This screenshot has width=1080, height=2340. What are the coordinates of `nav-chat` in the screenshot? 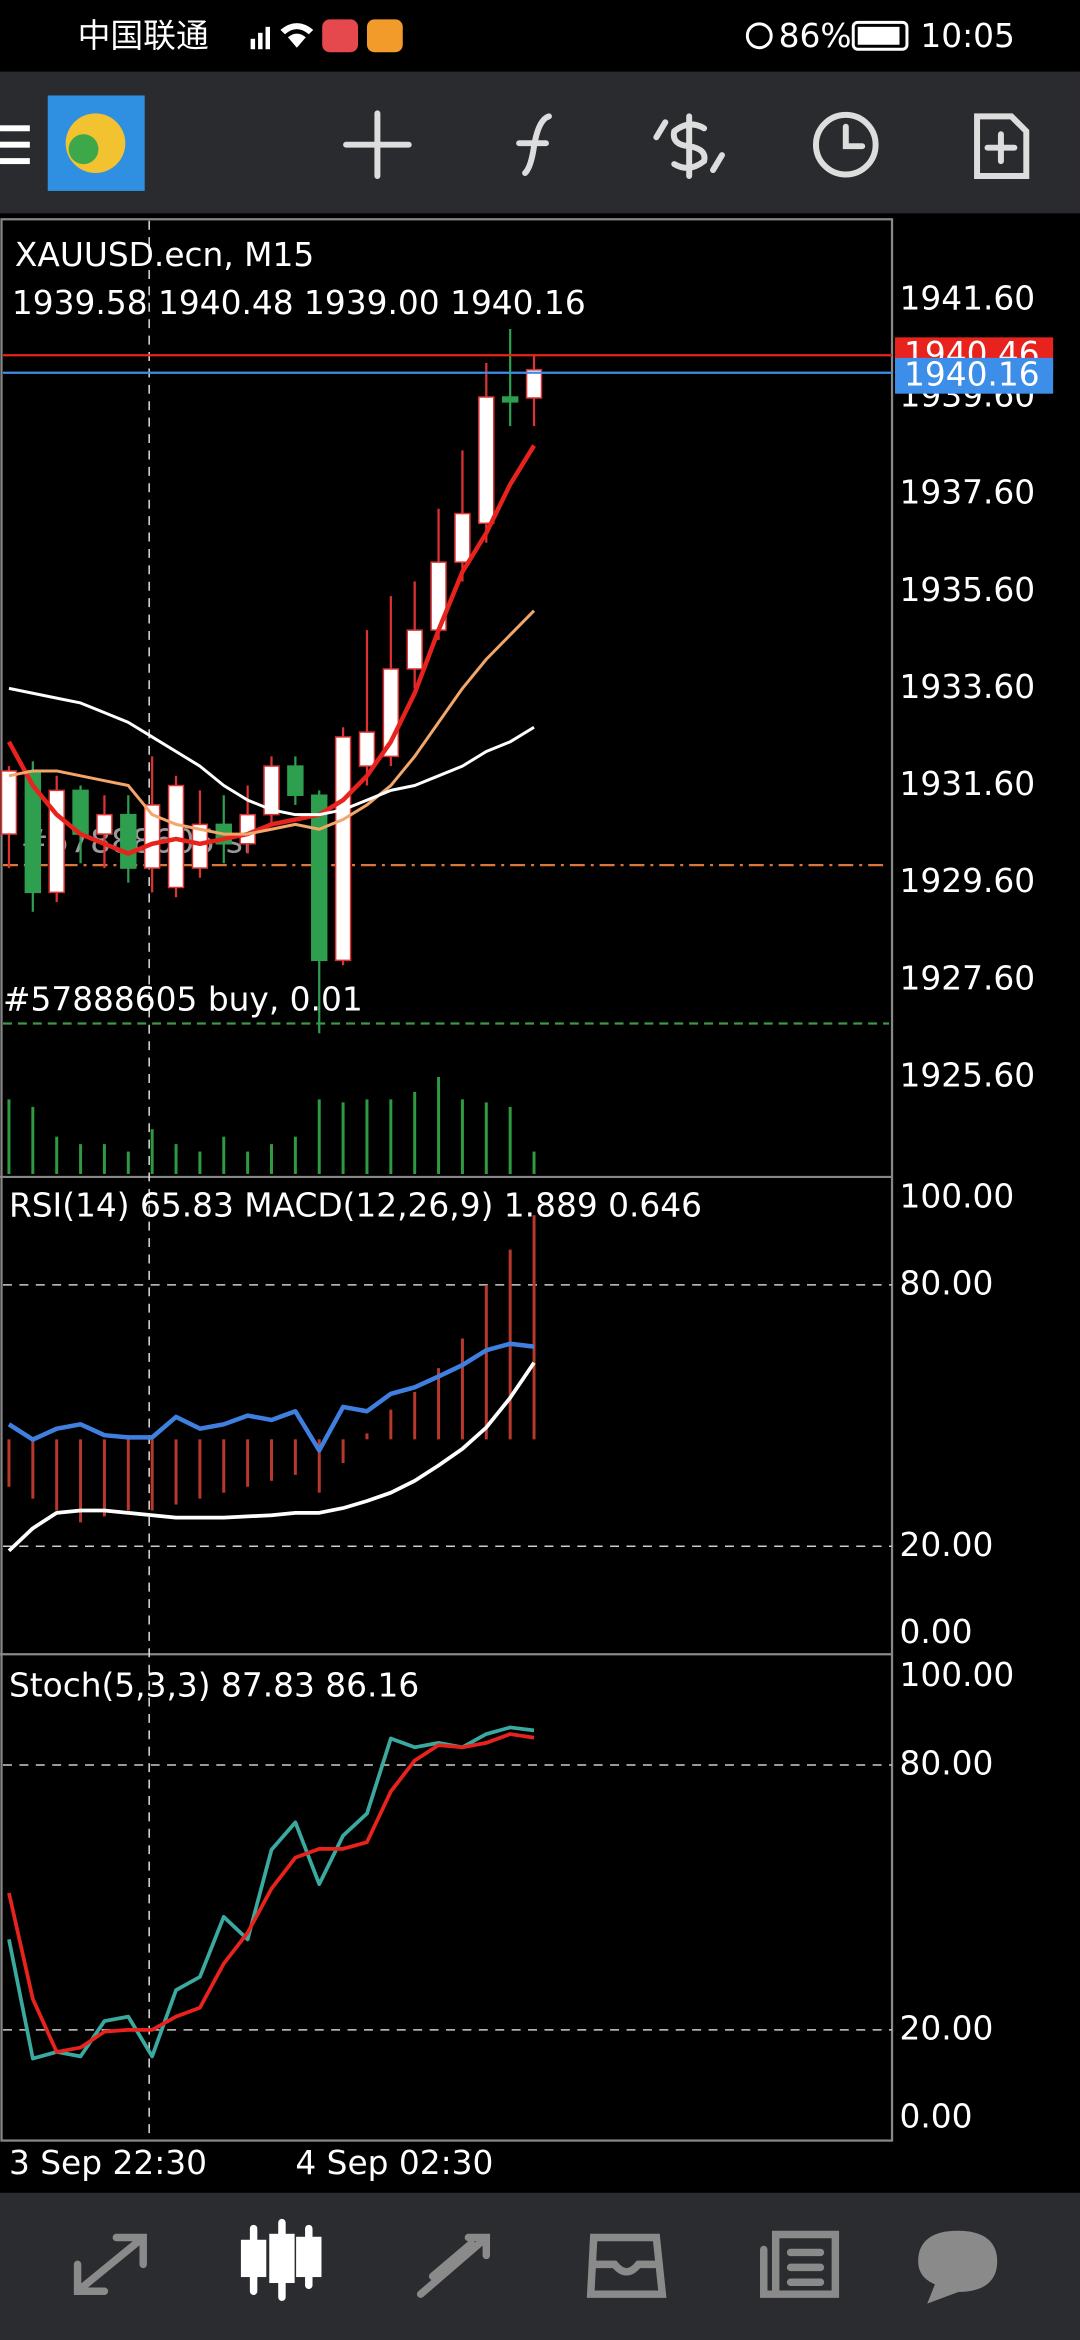 It's located at (958, 2267).